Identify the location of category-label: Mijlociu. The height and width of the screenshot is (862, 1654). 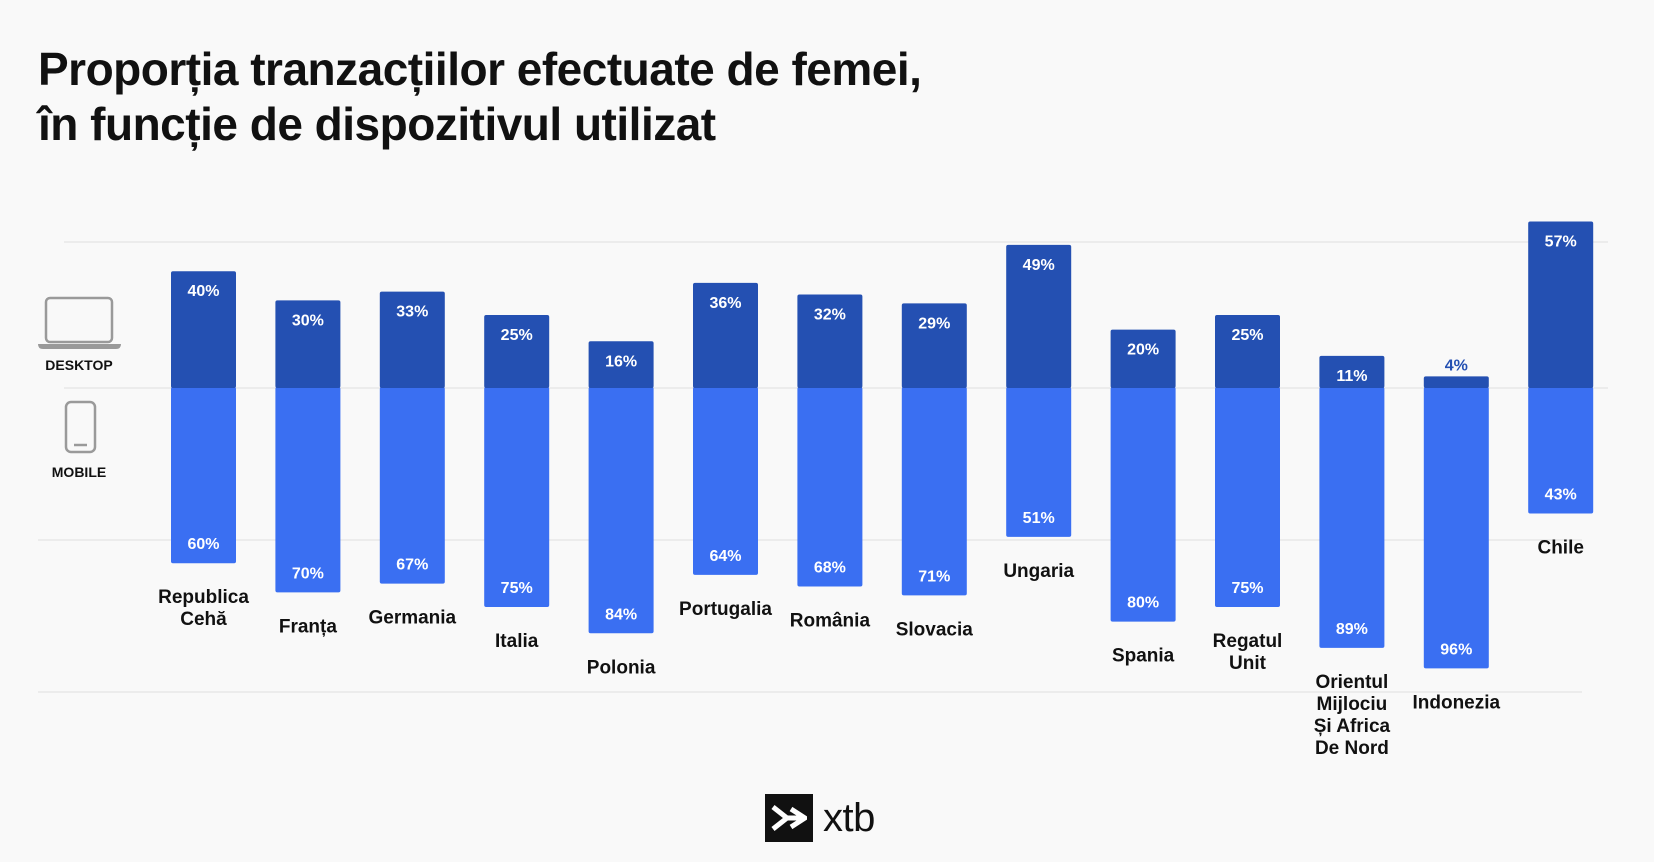
(1352, 704).